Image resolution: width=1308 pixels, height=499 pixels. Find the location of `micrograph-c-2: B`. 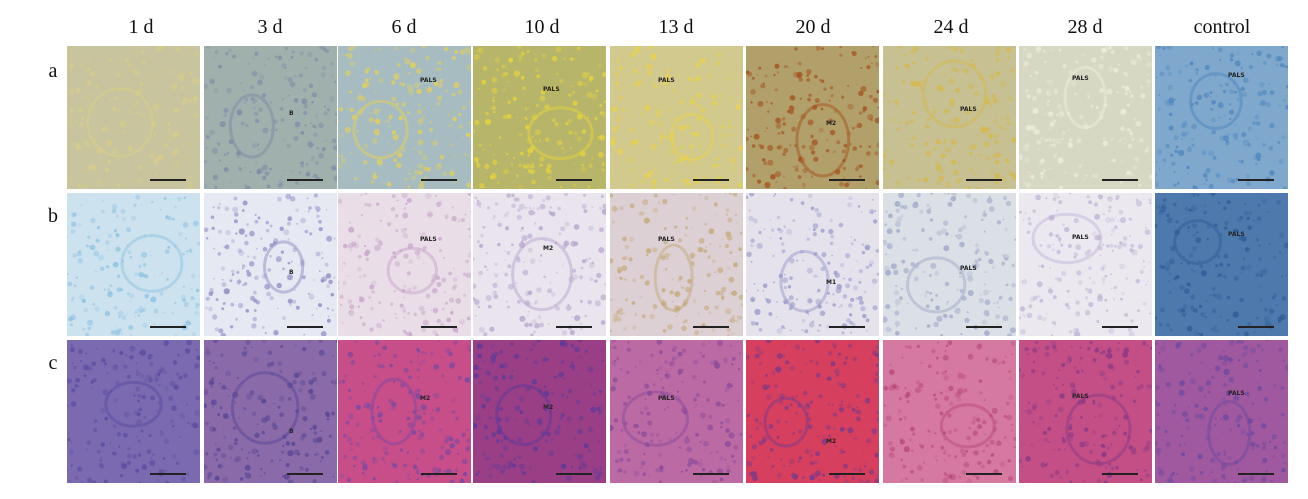

micrograph-c-2: B is located at coordinates (270, 411).